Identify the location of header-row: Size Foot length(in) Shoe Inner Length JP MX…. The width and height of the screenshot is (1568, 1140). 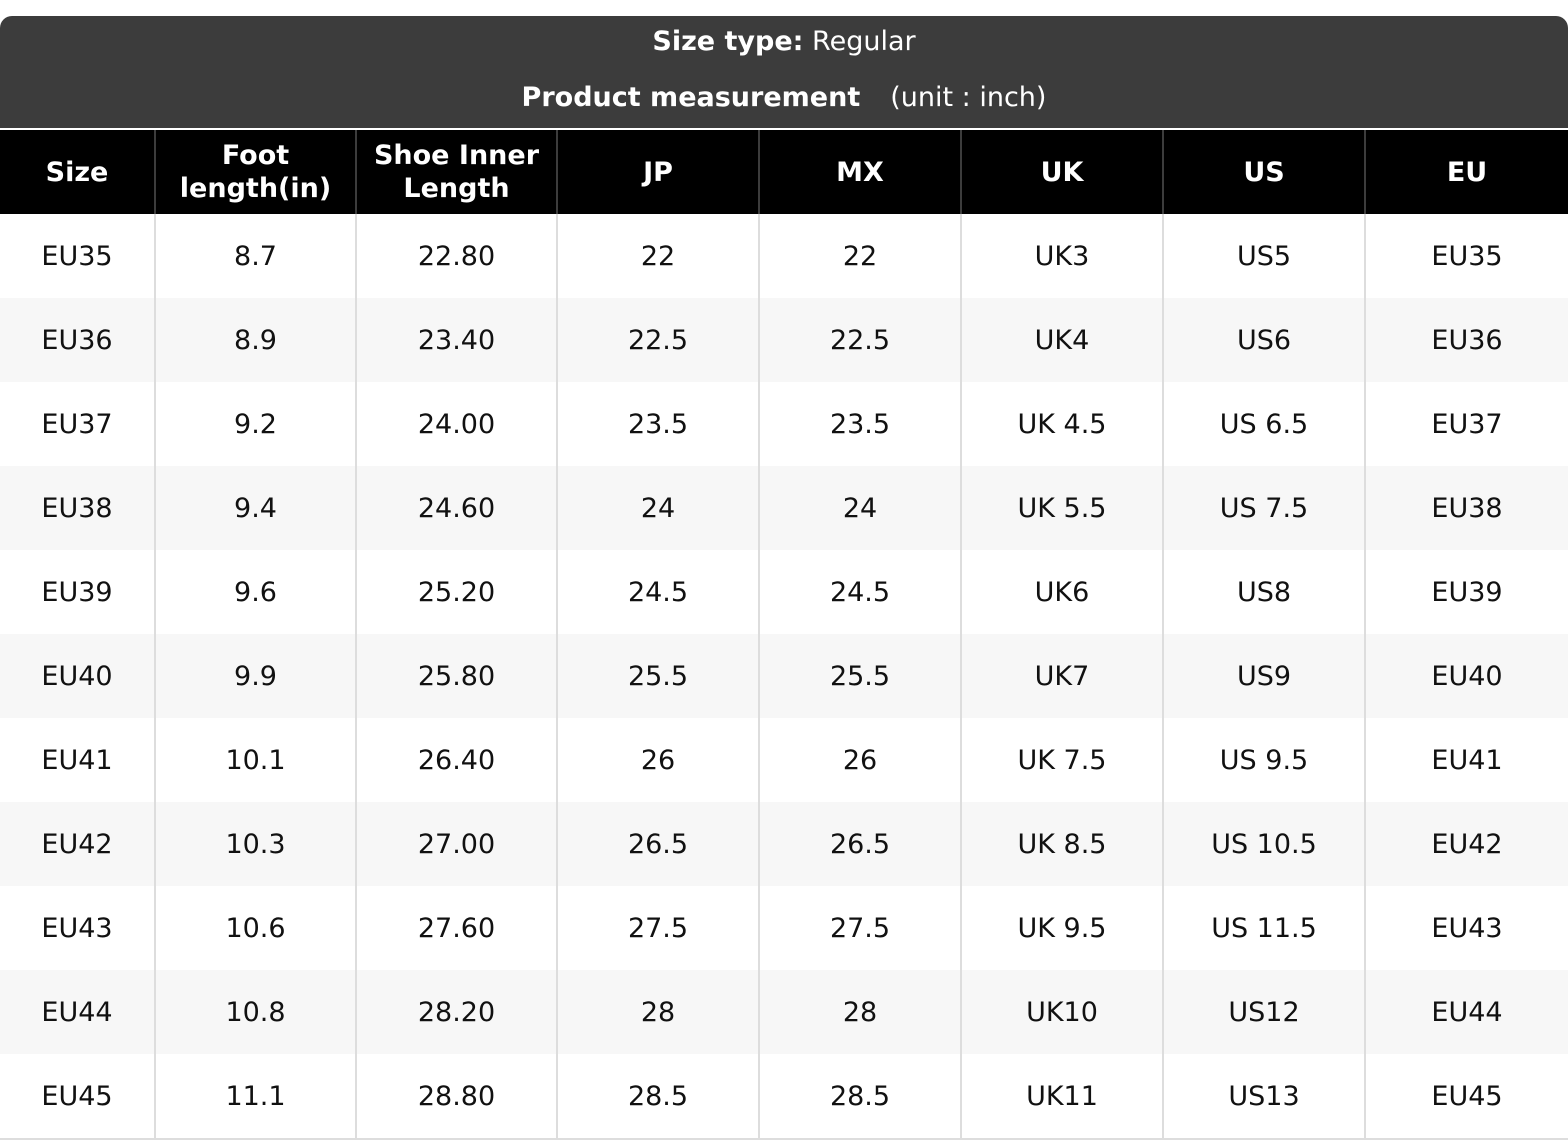
(784, 172).